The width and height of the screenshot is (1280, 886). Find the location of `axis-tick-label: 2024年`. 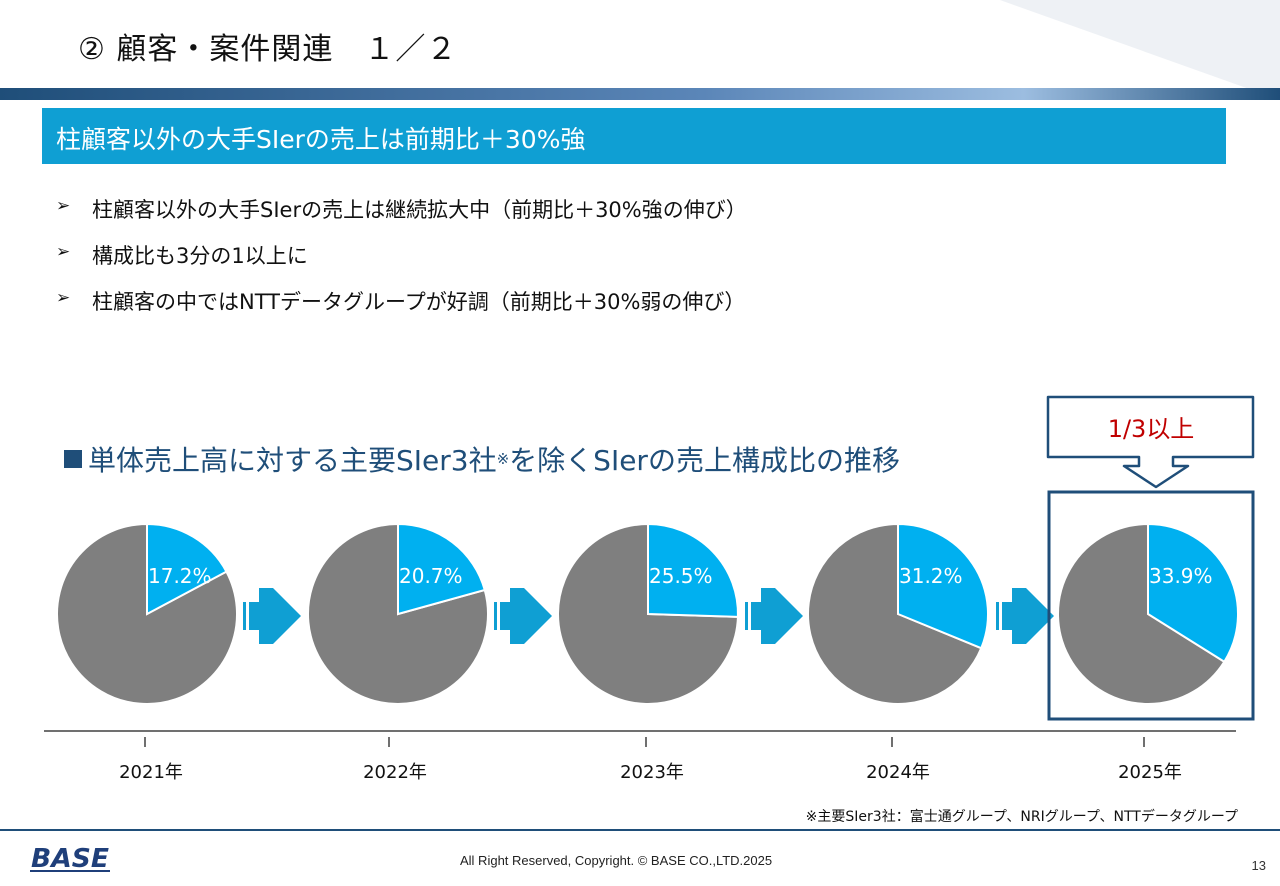

axis-tick-label: 2024年 is located at coordinates (898, 772).